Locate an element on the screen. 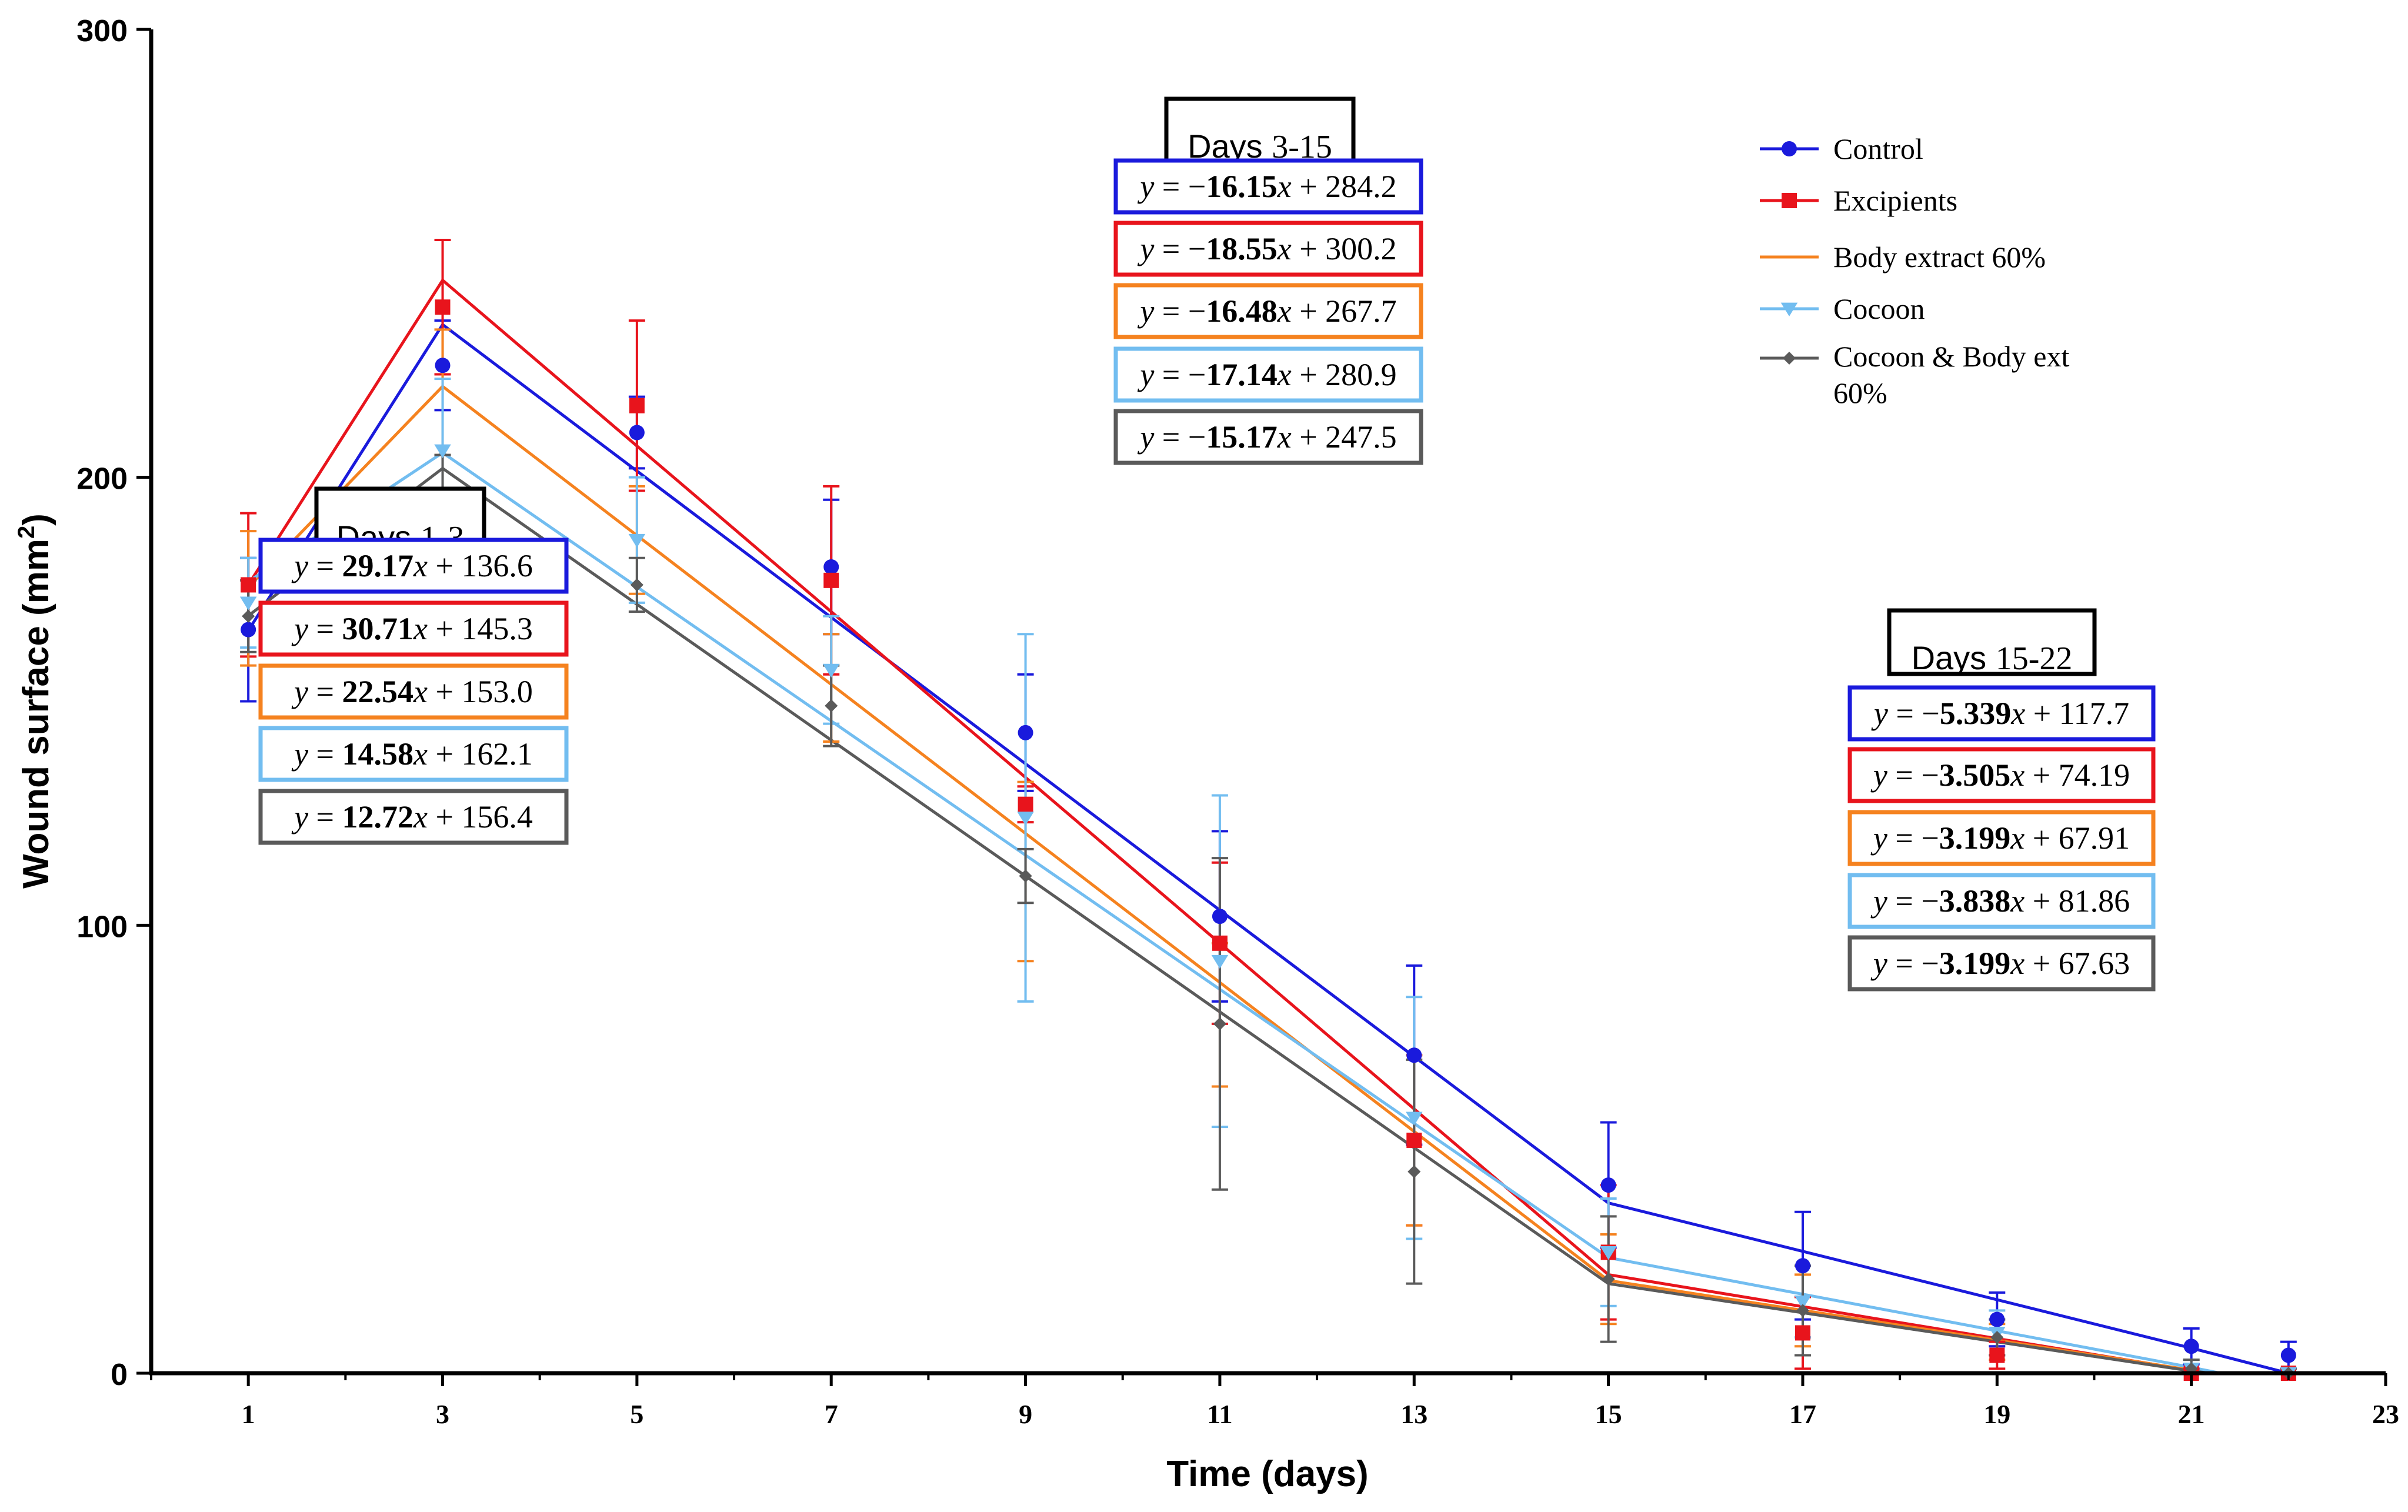 Image resolution: width=2408 pixels, height=1512 pixels. x-tick-label: 23 is located at coordinates (2385, 1414).